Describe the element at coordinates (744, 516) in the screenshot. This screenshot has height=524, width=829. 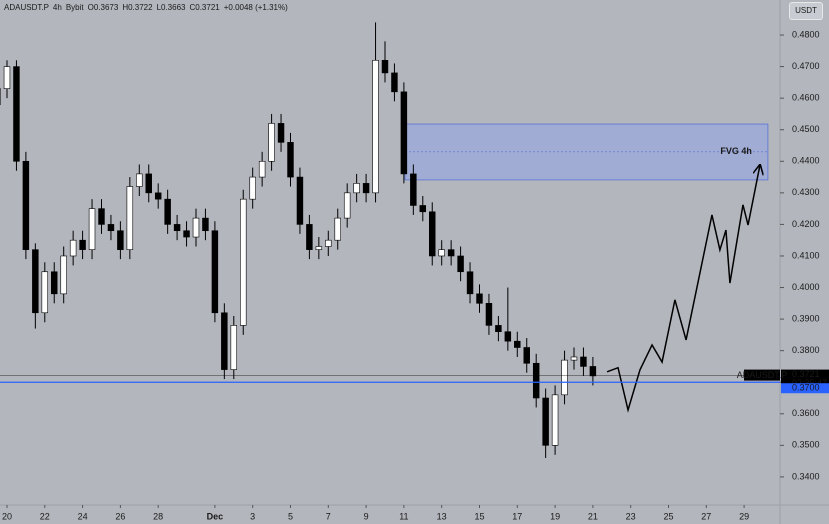
I see `x-tick-label: 29` at that location.